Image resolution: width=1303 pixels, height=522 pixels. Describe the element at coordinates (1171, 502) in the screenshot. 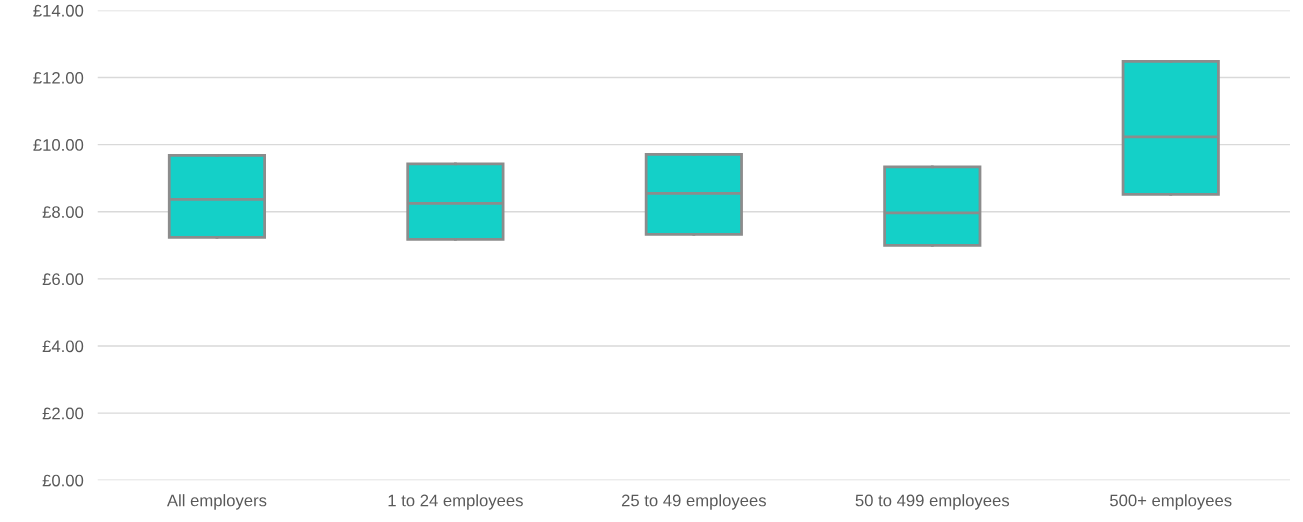

I see `x-tick-label: 500+ employees` at that location.